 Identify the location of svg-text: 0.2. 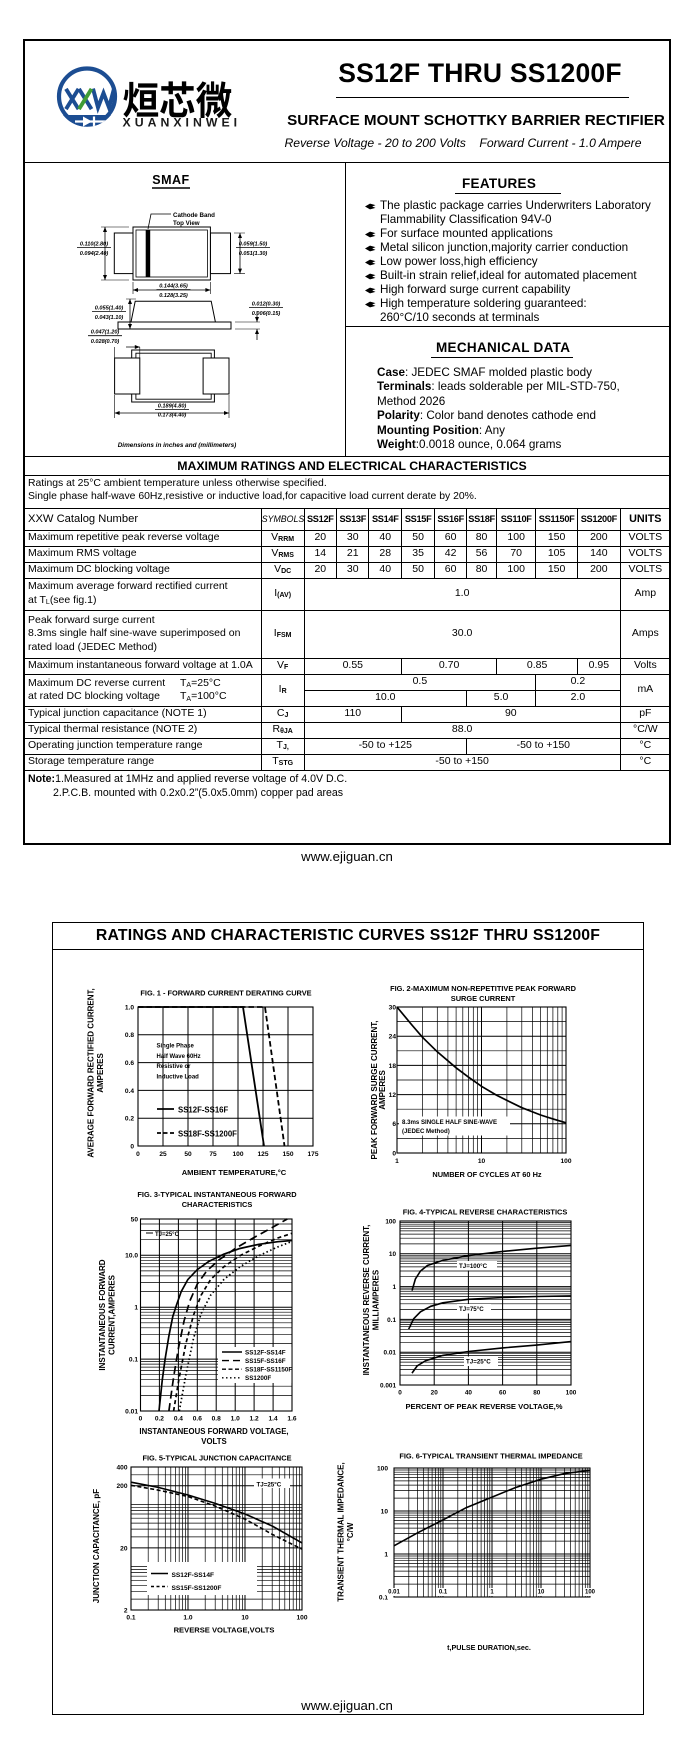
(159, 1419).